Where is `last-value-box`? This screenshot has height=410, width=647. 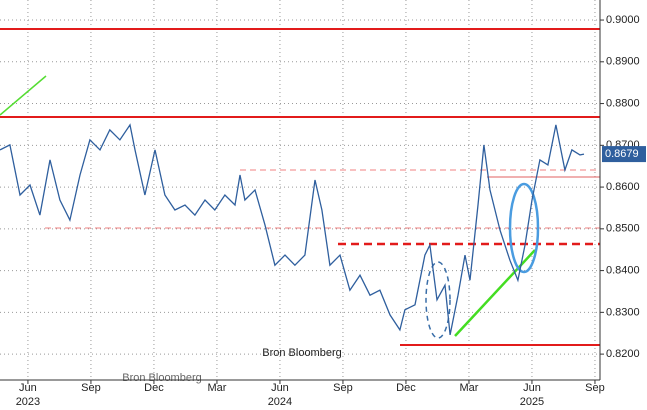 last-value-box is located at coordinates (624, 154).